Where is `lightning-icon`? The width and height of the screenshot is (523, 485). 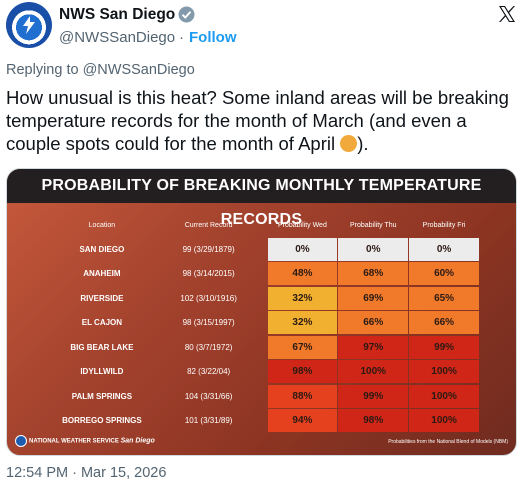 lightning-icon is located at coordinates (29, 25).